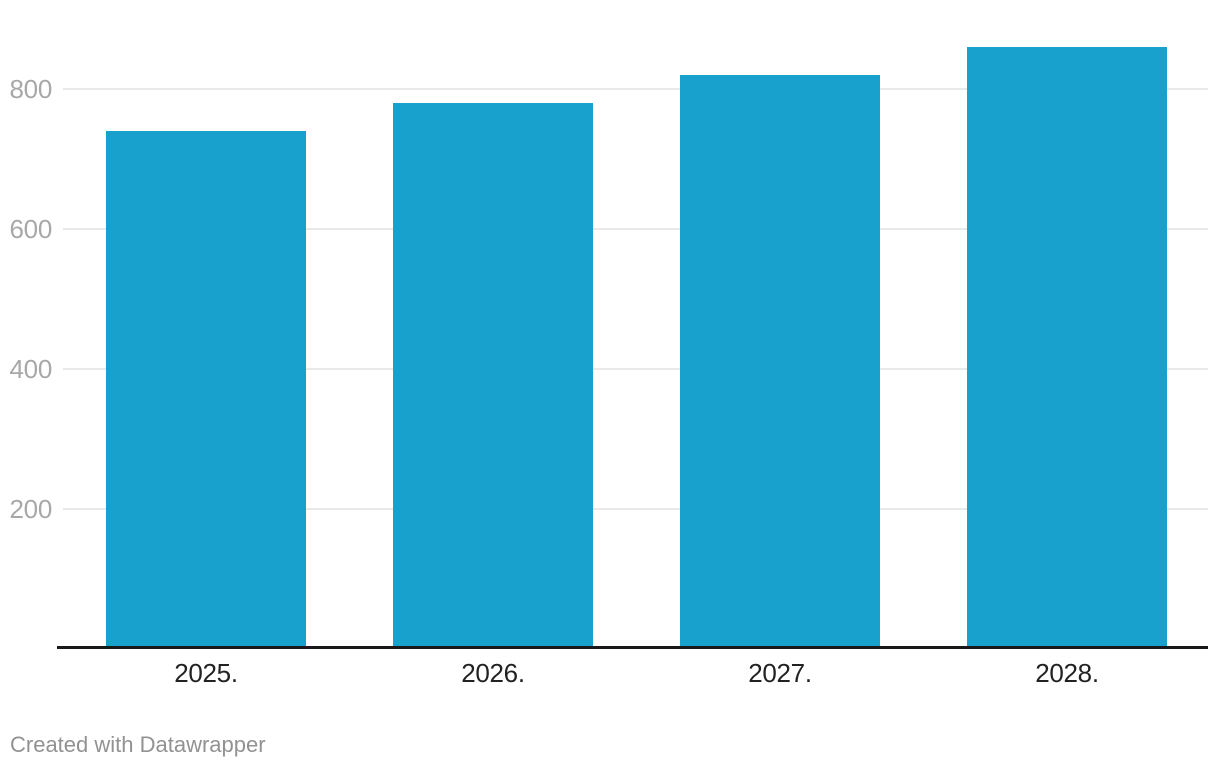 This screenshot has height=768, width=1220. What do you see at coordinates (780, 673) in the screenshot?
I see `x-axis-tick-label: 2027.` at bounding box center [780, 673].